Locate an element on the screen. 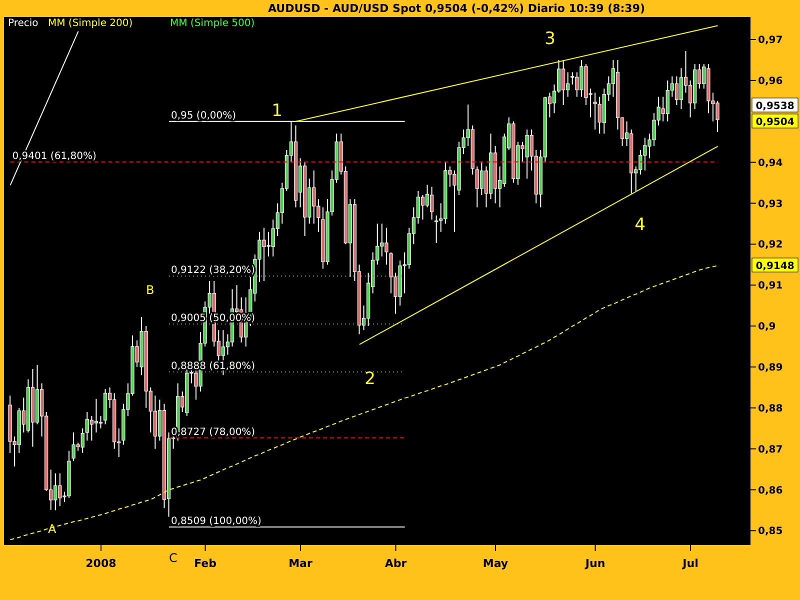 This screenshot has height=600, width=800. y-tick-label: 0,96 is located at coordinates (770, 81).